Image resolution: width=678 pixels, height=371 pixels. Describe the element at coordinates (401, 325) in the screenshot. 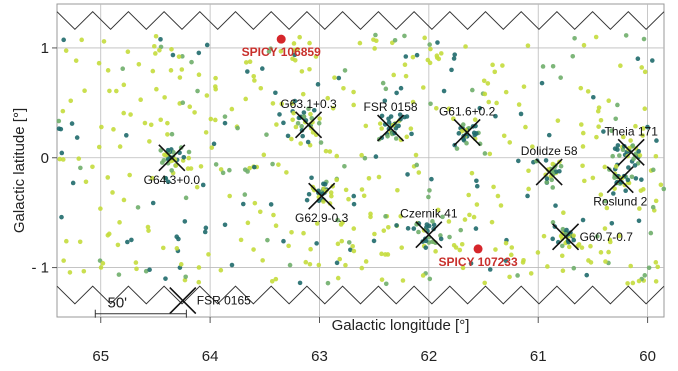

I see `x-axis-label: Galactic longitude [°]` at that location.